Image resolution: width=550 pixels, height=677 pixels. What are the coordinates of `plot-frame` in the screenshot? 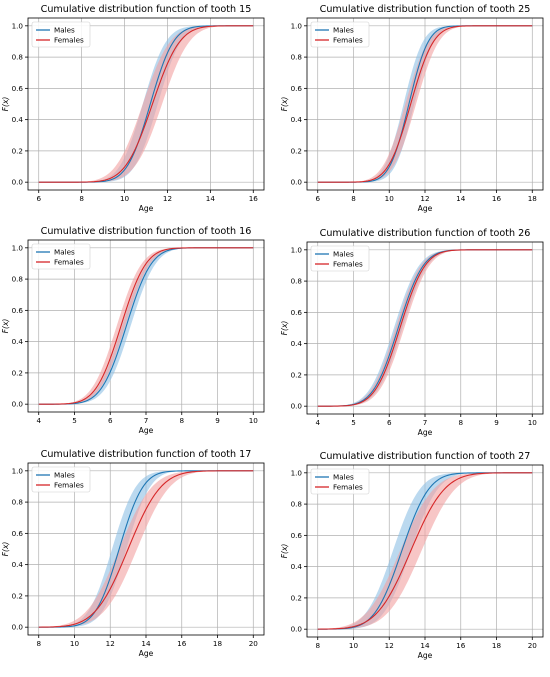 It's located at (146, 104).